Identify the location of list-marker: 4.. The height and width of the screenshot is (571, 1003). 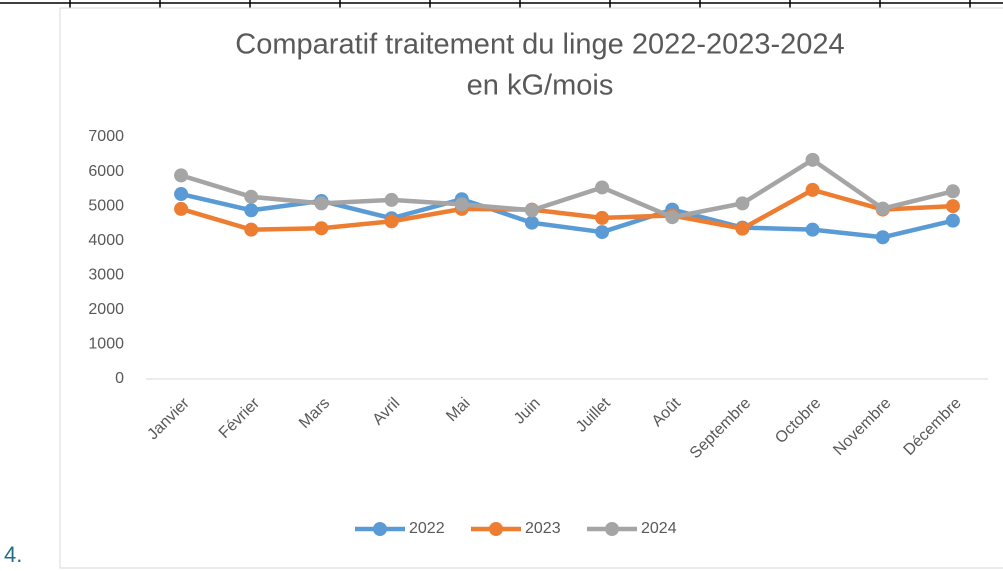
(13, 554).